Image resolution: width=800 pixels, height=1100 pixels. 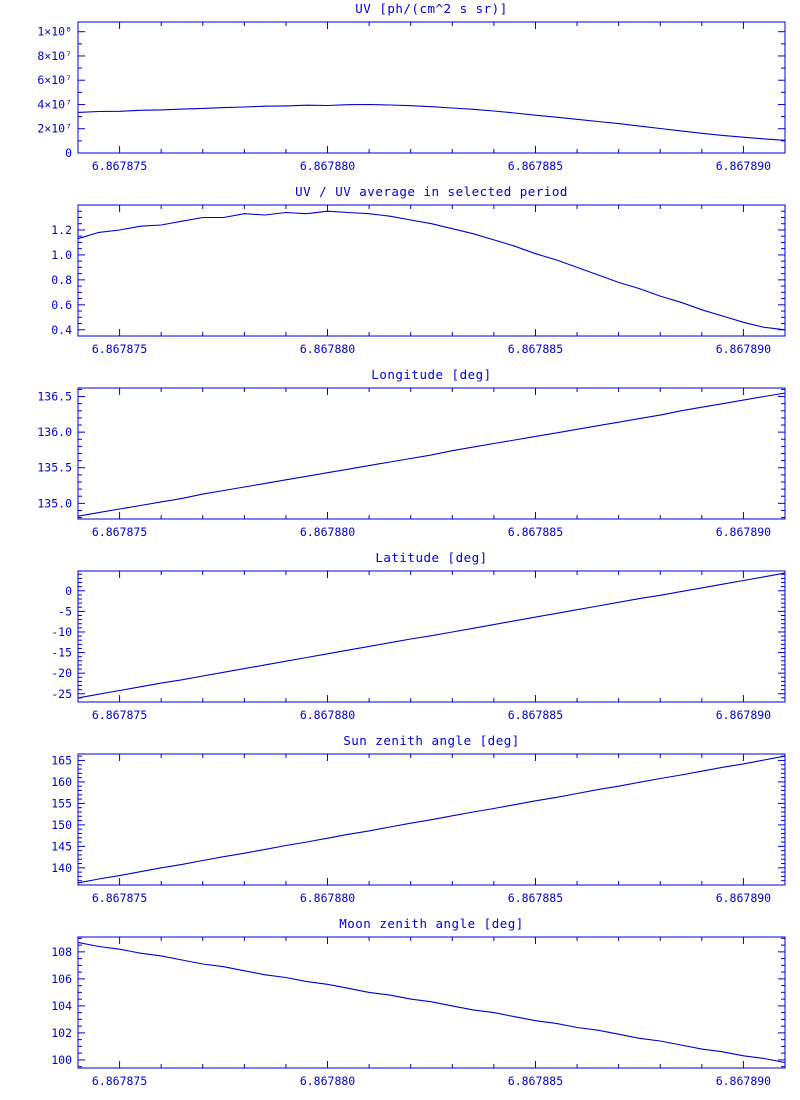 I want to click on y-tick-label: -25, so click(x=61, y=694).